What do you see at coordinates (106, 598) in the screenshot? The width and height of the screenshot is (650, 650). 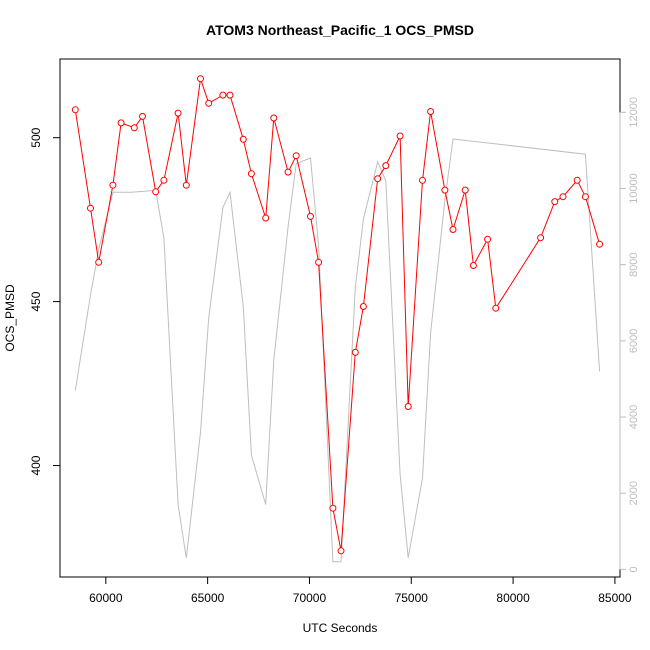 I see `x-tick-label: 60000` at bounding box center [106, 598].